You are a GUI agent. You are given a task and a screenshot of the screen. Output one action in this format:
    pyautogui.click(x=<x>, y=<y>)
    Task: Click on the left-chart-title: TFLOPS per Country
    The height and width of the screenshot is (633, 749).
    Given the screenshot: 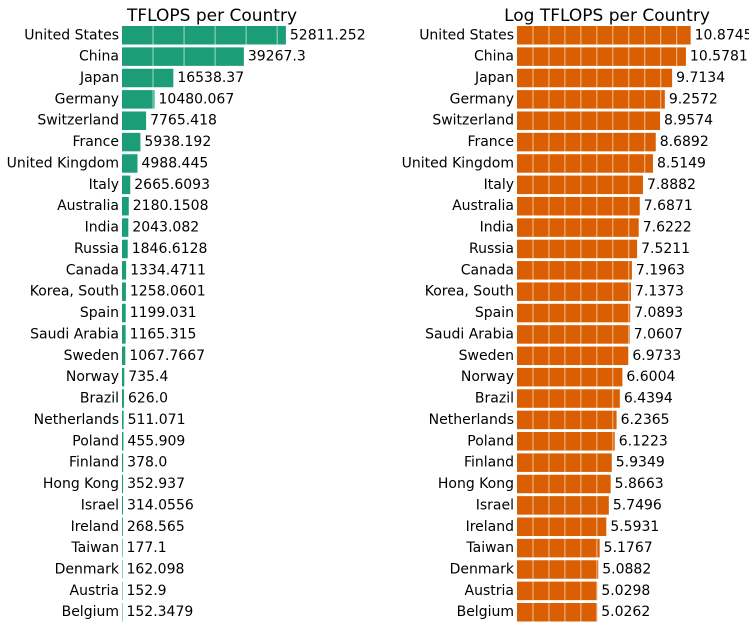 What is the action you would take?
    pyautogui.click(x=211, y=16)
    